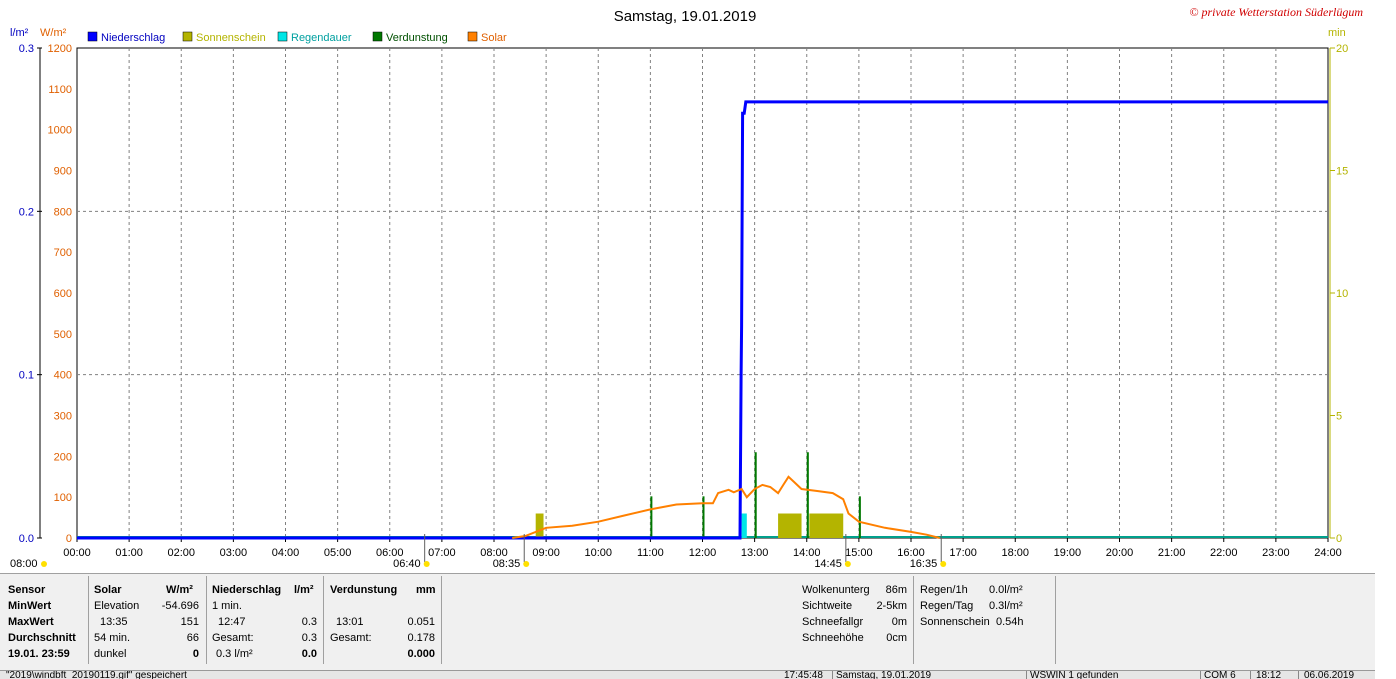 Image resolution: width=1396 pixels, height=679 pixels. Describe the element at coordinates (19, 33) in the screenshot. I see `precip-axis-unit: l/m²` at that location.